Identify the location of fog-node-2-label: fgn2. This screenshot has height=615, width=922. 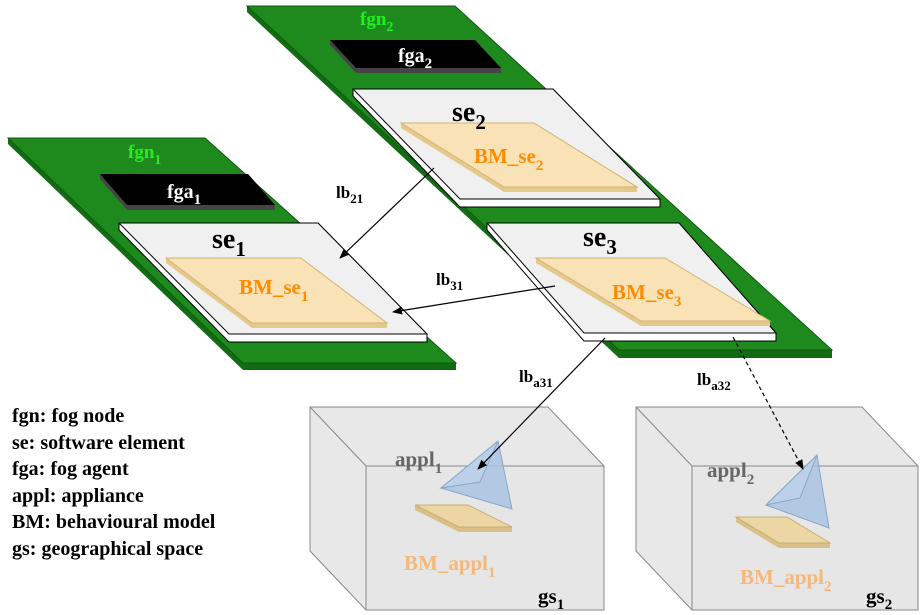
(376, 22).